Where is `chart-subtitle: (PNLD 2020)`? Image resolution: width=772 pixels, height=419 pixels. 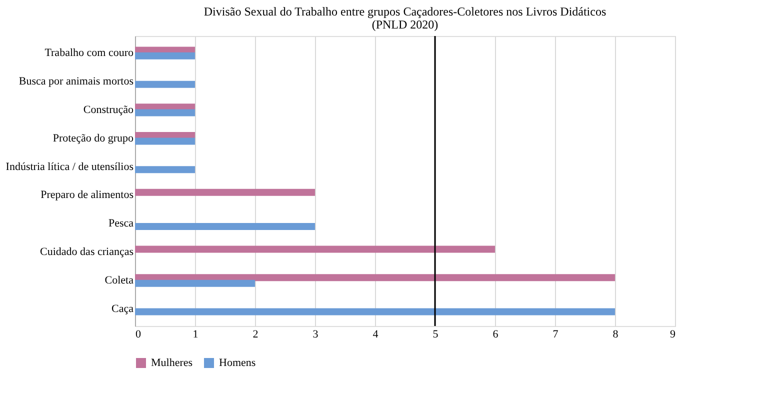
chart-subtitle: (PNLD 2020) is located at coordinates (405, 24).